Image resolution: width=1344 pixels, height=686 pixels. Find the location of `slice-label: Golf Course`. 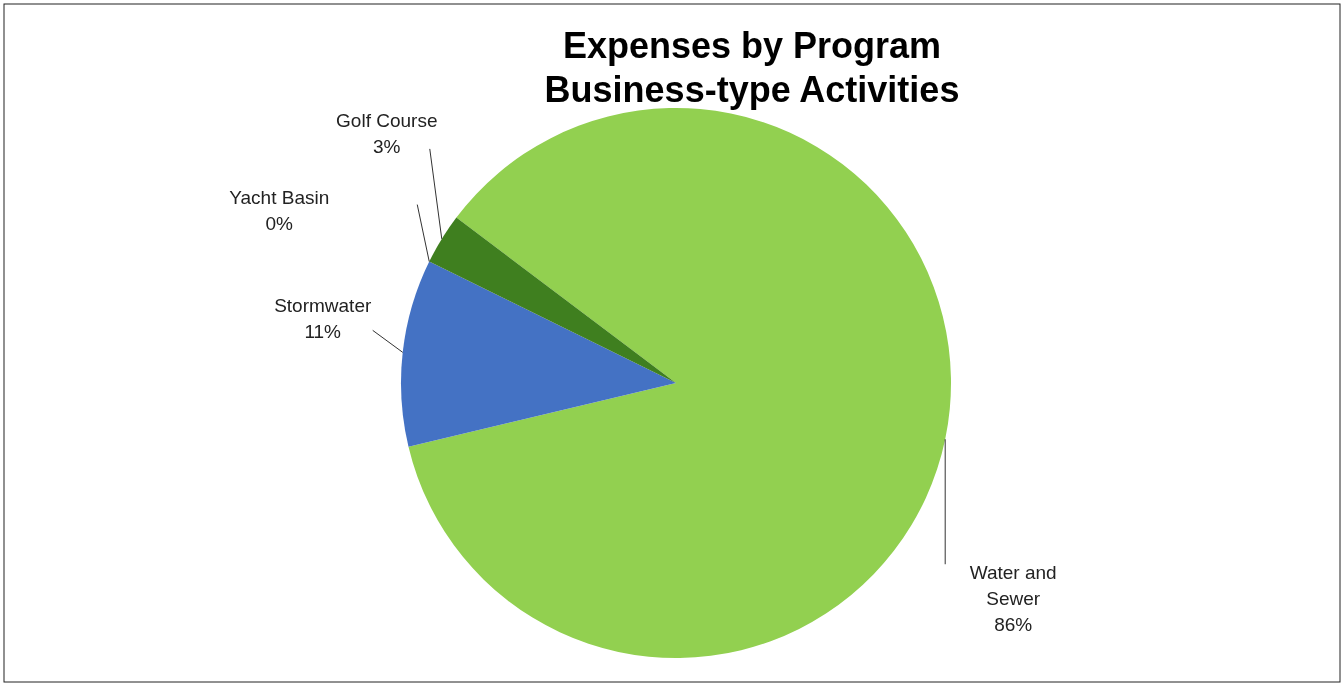

slice-label: Golf Course is located at coordinates (387, 120).